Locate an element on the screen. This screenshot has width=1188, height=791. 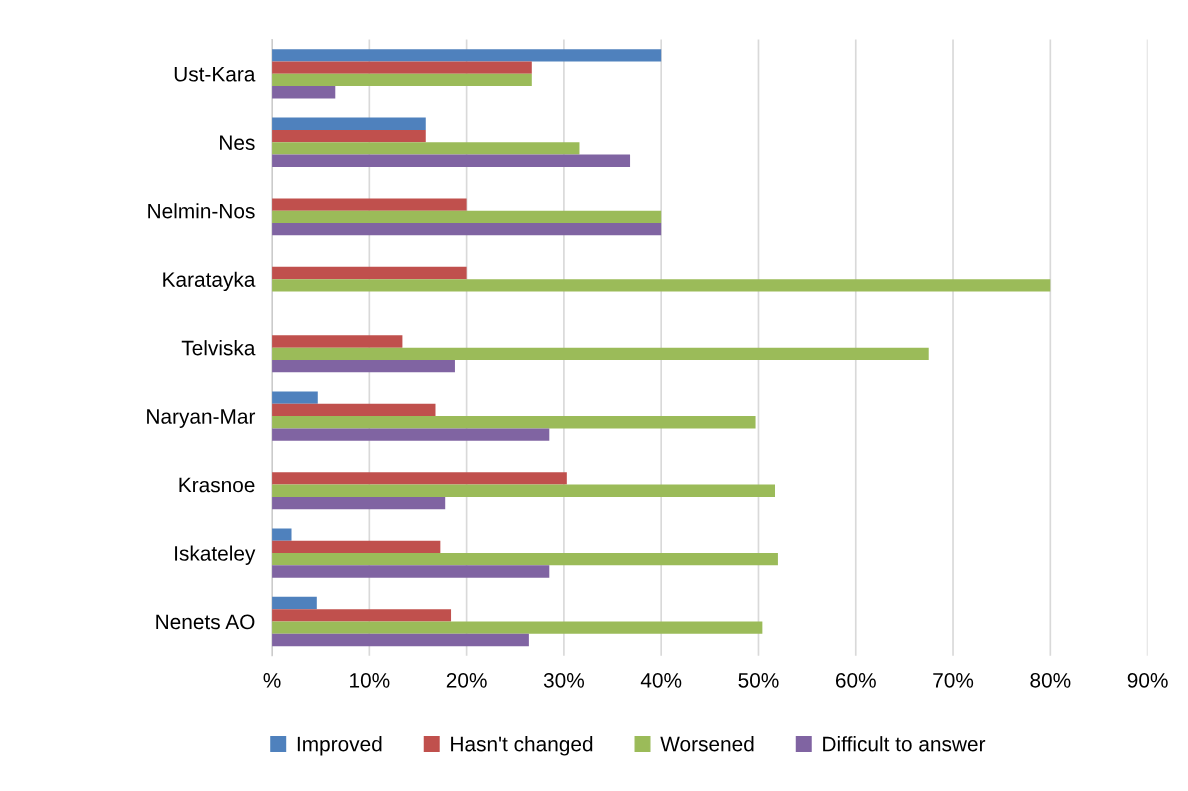
x-tick-label: 90% is located at coordinates (1147, 680).